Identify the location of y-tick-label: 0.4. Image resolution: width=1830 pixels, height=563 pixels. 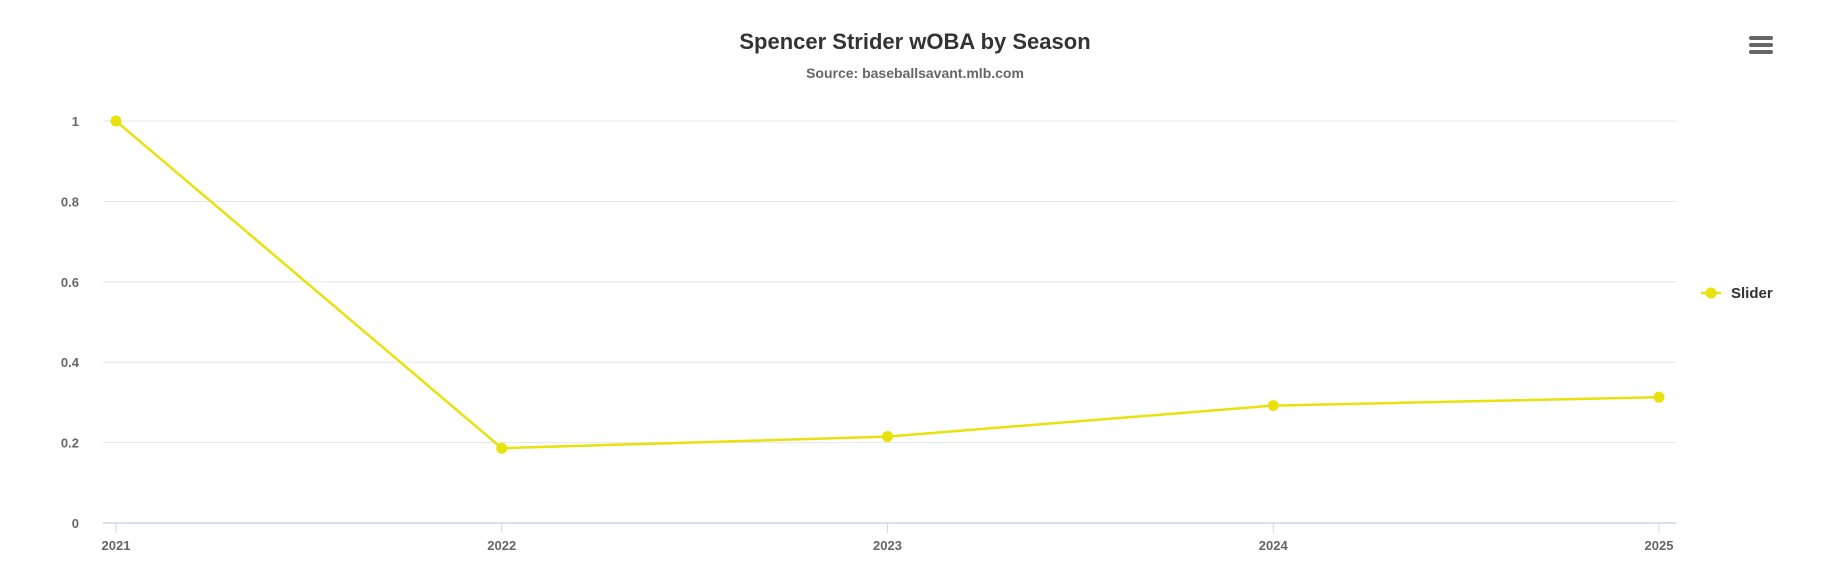
(70, 362).